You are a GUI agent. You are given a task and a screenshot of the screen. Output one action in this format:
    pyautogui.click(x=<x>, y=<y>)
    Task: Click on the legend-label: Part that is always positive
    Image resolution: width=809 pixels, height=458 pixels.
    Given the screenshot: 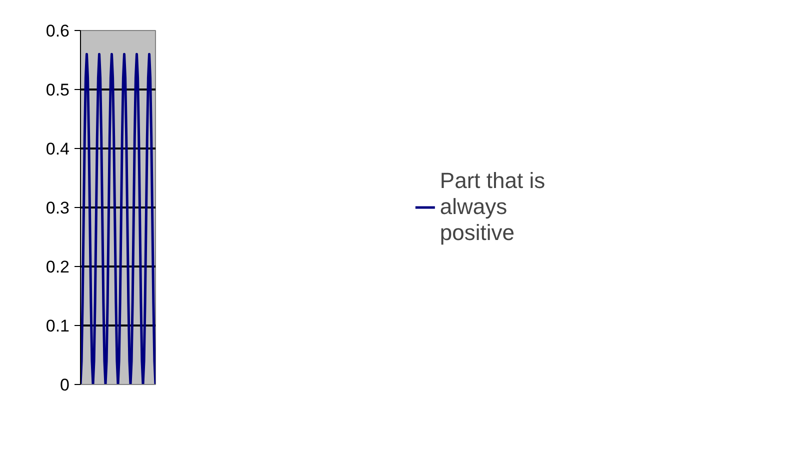 What is the action you would take?
    pyautogui.click(x=493, y=207)
    